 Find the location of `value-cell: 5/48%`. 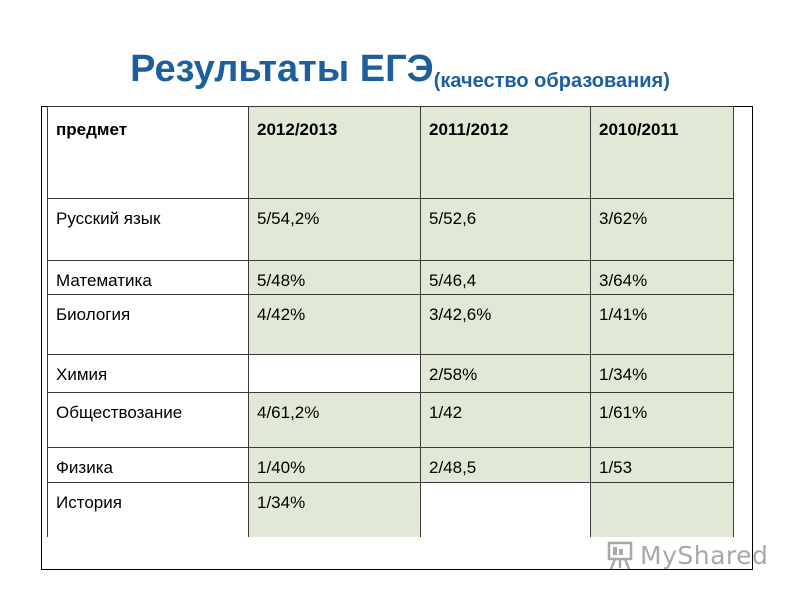

value-cell: 5/48% is located at coordinates (334, 277).